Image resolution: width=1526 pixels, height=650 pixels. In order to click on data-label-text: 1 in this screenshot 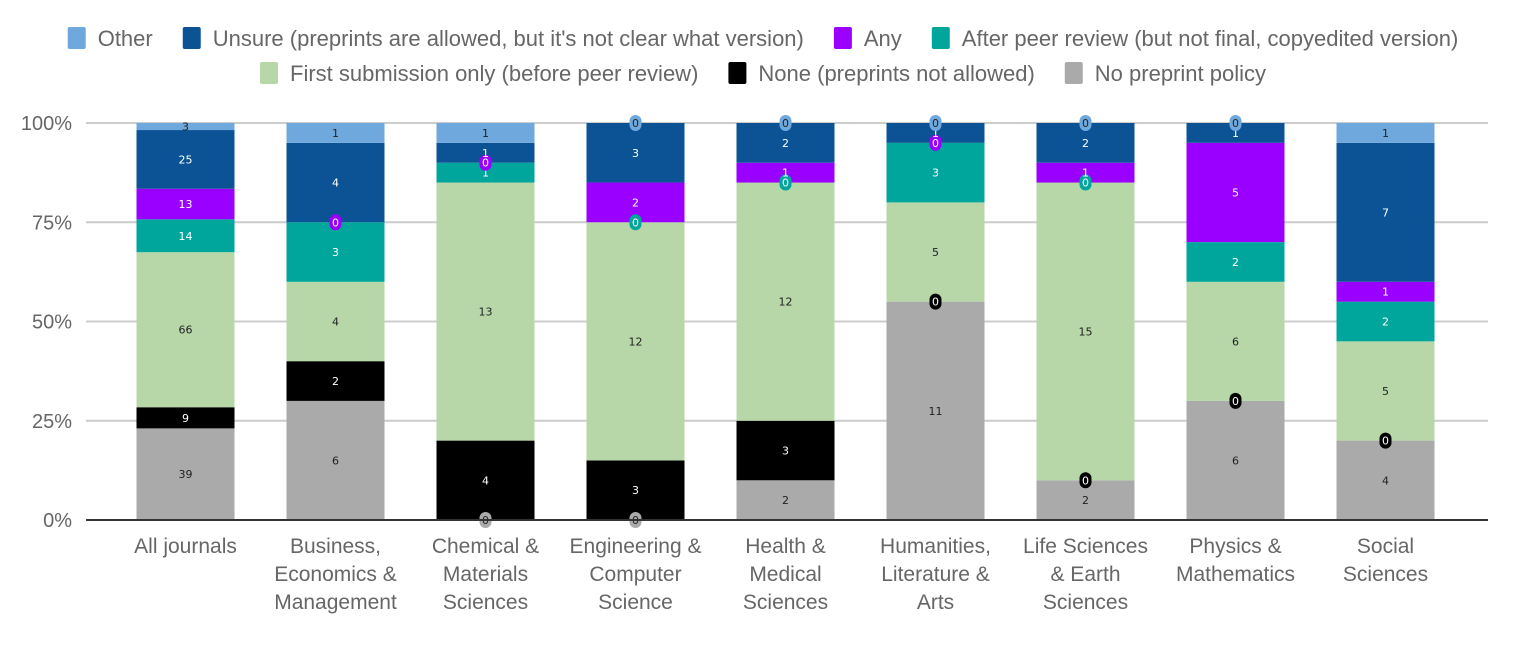, I will do `click(335, 133)`.